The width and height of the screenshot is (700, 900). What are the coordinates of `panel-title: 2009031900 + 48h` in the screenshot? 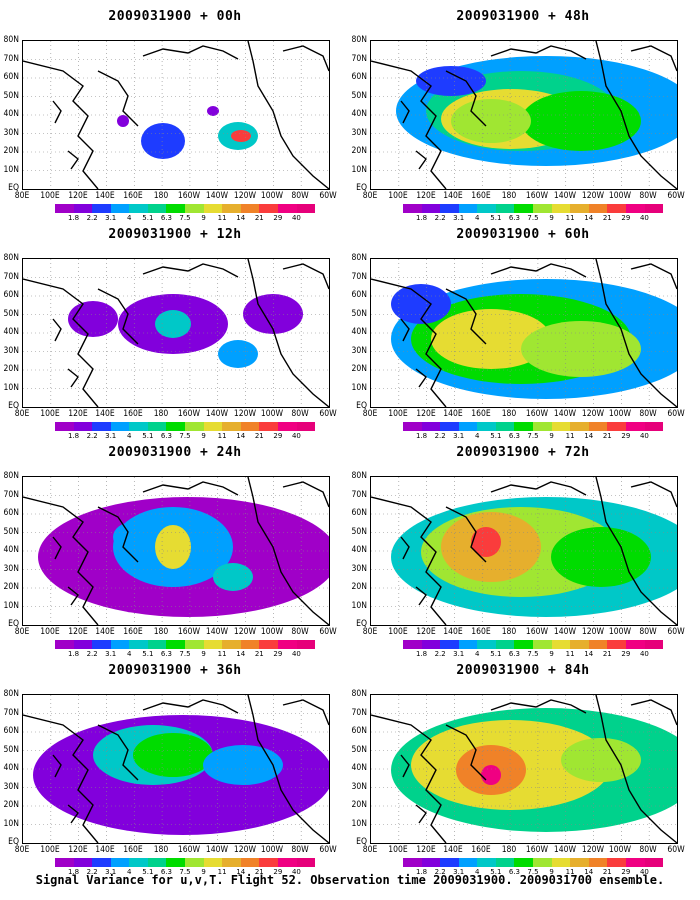 It's located at (523, 16).